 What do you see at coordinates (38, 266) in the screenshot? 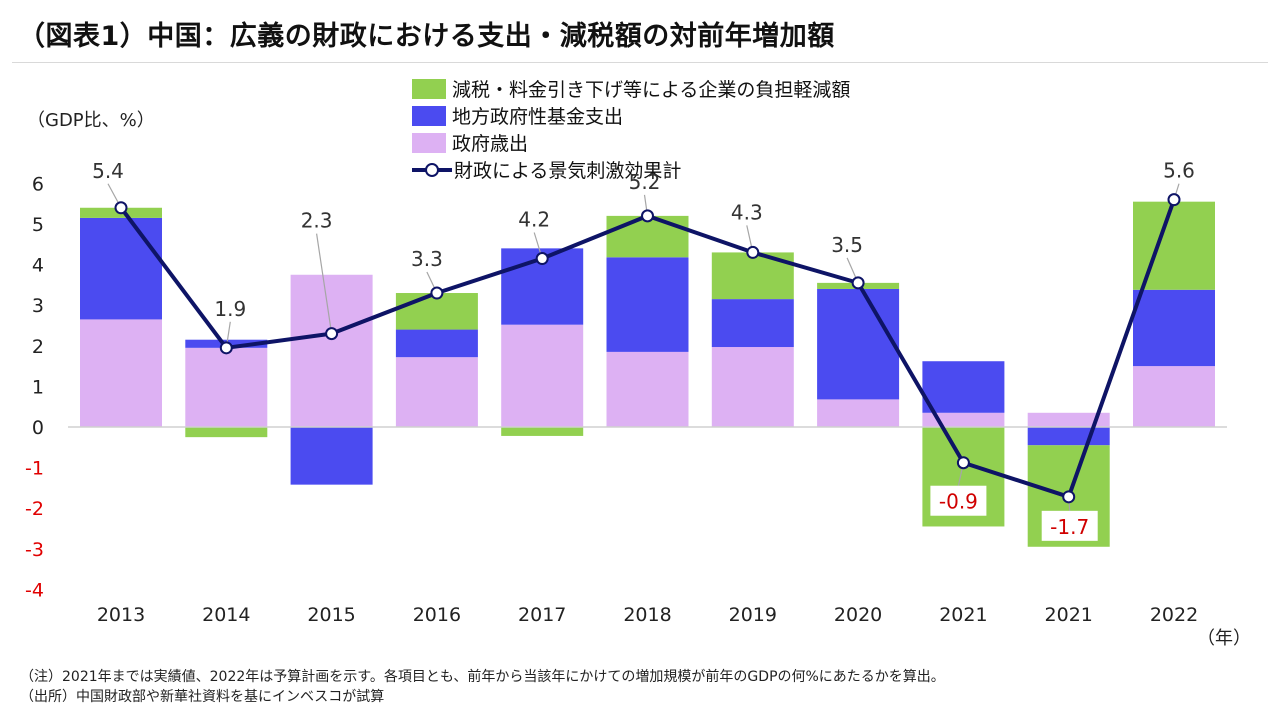
I see `y-tick-label: 4` at bounding box center [38, 266].